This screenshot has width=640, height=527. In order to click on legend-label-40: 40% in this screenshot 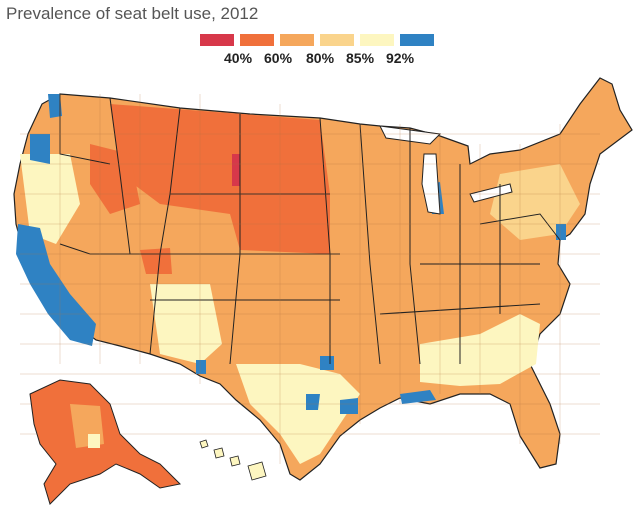, I will do `click(238, 58)`.